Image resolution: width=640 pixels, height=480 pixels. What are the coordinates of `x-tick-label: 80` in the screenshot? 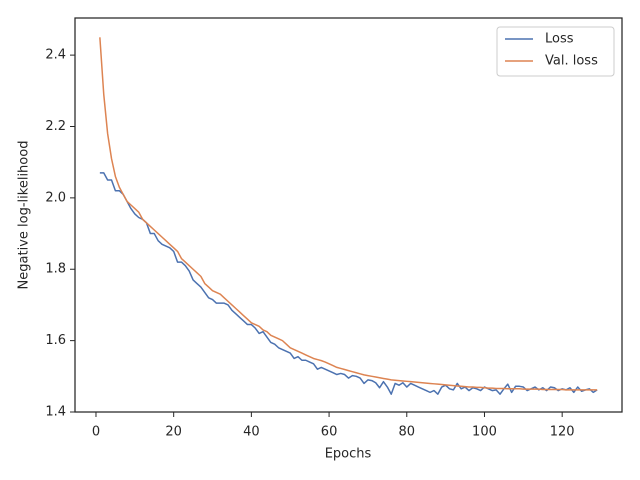 It's located at (407, 432).